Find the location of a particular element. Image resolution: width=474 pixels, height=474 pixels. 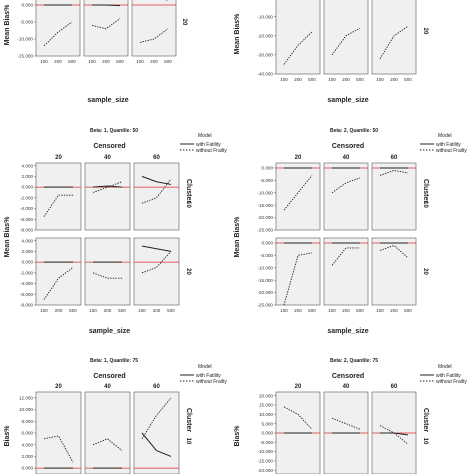

y-axis-title: Bias% is located at coordinates (7, 436).